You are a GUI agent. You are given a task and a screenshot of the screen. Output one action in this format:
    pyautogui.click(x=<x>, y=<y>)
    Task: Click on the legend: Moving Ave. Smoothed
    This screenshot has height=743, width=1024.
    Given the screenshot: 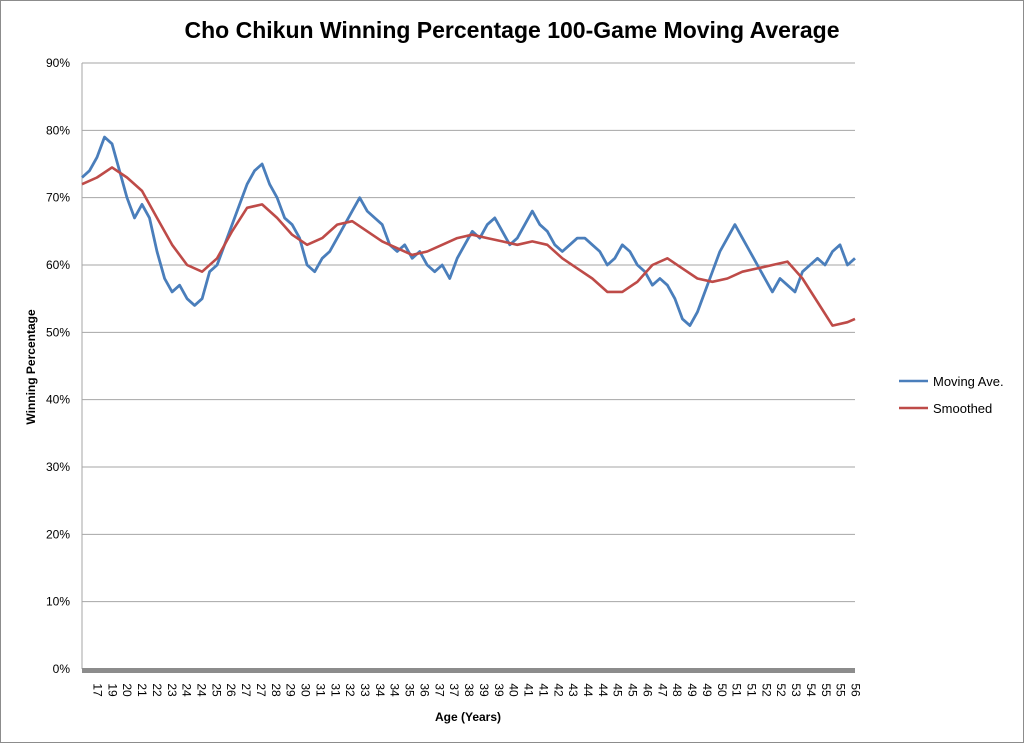 What is the action you would take?
    pyautogui.click(x=951, y=395)
    